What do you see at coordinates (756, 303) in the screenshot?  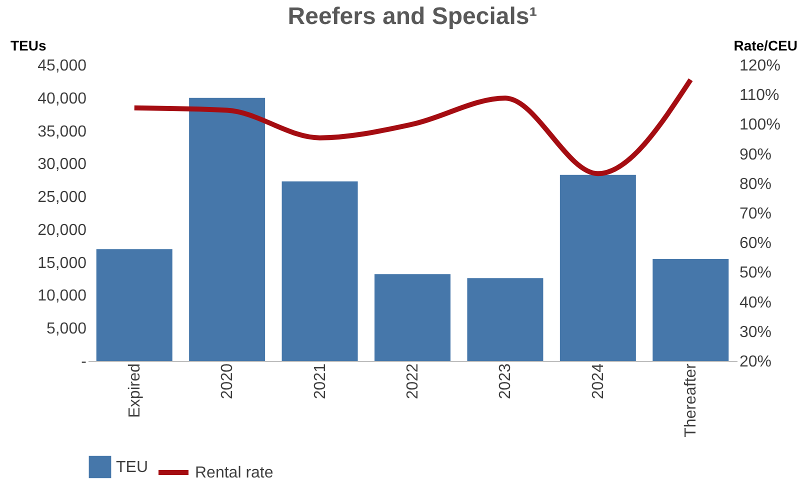 I see `y2-tick-label: 40%` at bounding box center [756, 303].